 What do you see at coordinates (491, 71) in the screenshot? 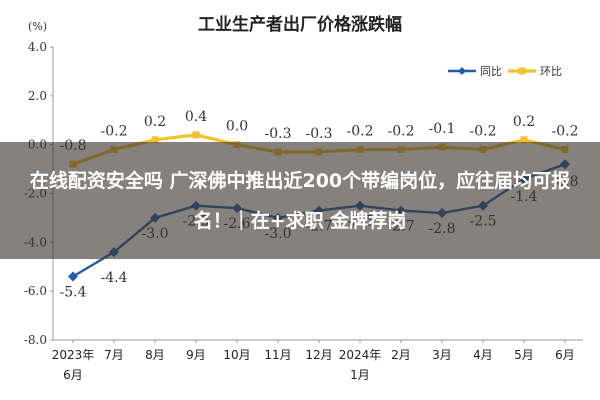
I see `legend-label-yoy: 同比` at bounding box center [491, 71].